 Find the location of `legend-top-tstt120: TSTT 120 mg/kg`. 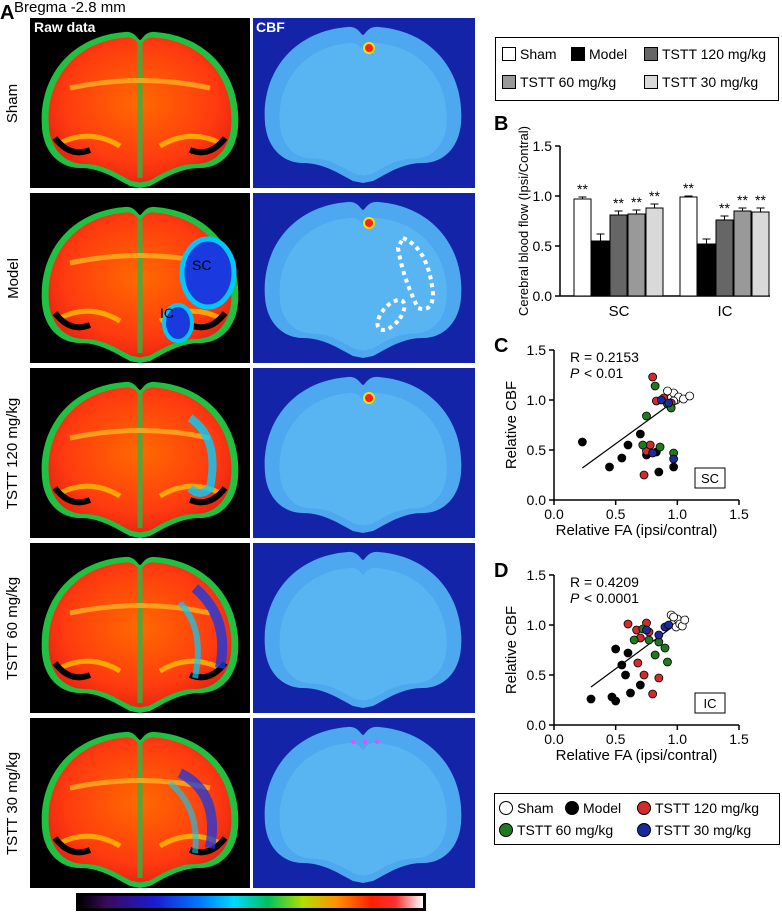

legend-top-tstt120: TSTT 120 mg/kg is located at coordinates (705, 54).